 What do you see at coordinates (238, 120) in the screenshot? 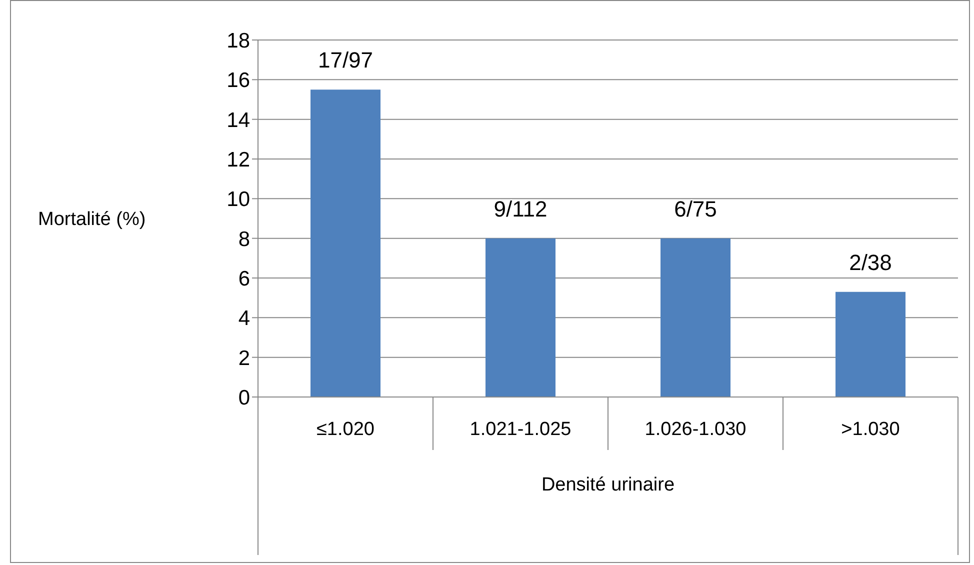
I see `y-tick-label: 14` at bounding box center [238, 120].